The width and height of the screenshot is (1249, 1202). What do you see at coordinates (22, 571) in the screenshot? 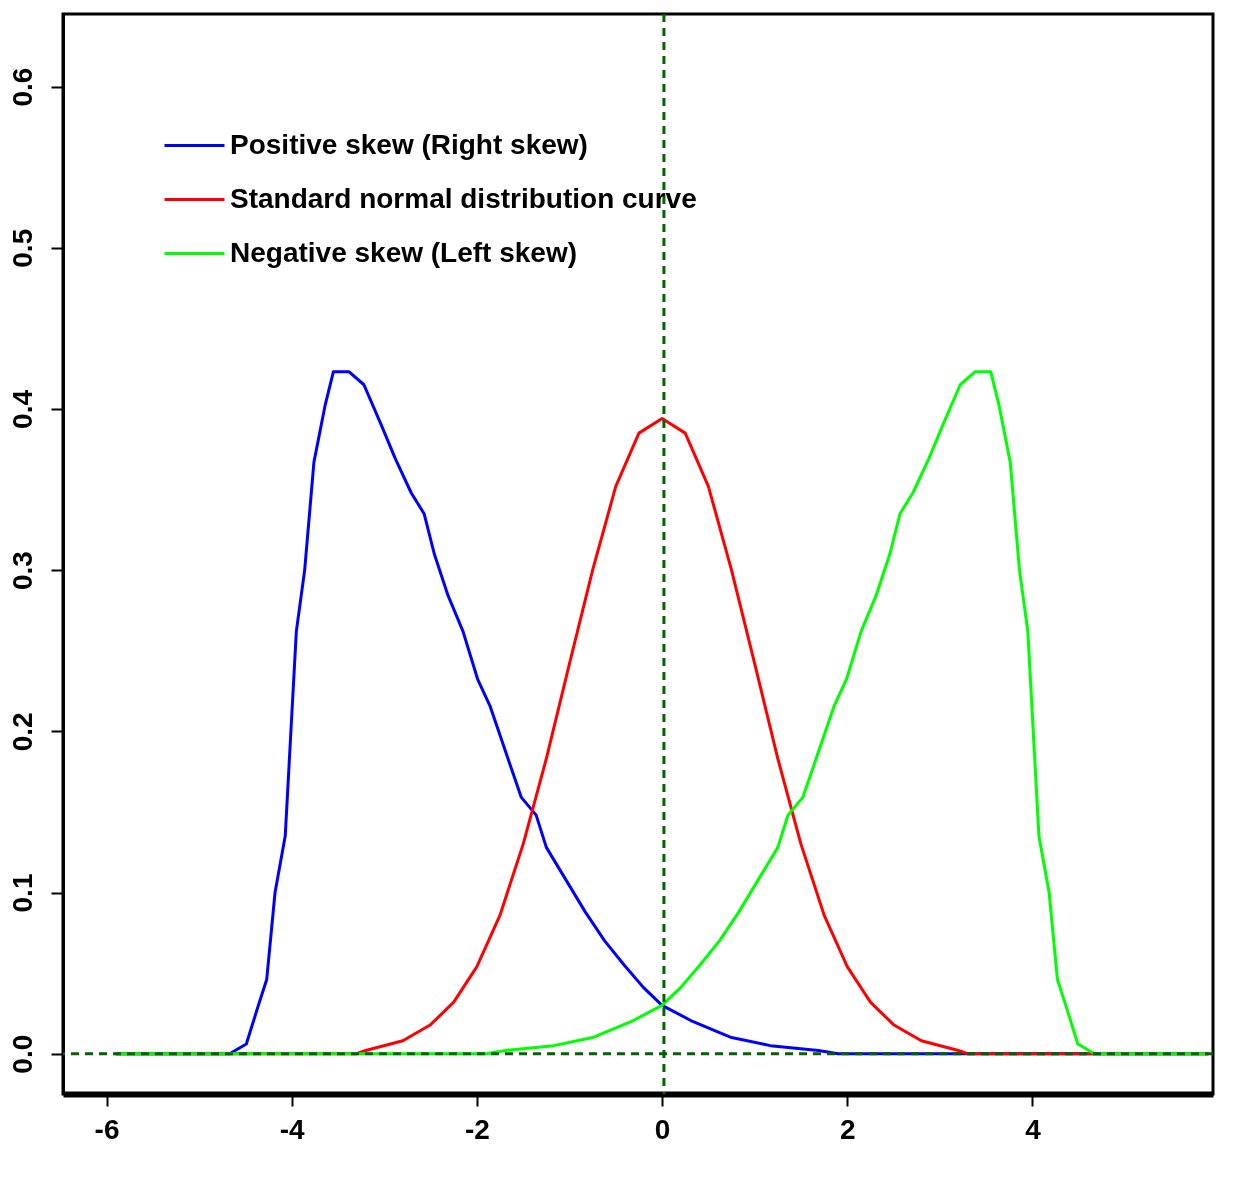
I see `y-tick-label: 0.3` at bounding box center [22, 571].